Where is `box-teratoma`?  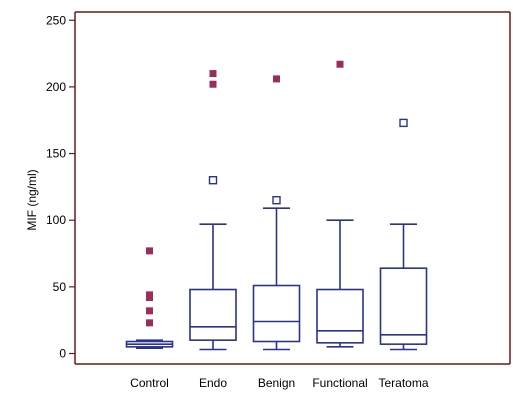 box-teratoma is located at coordinates (403, 234).